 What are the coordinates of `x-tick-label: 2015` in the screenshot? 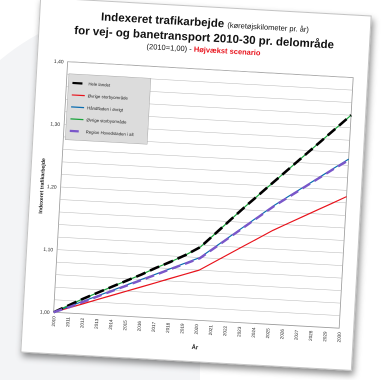 It's located at (125, 325).